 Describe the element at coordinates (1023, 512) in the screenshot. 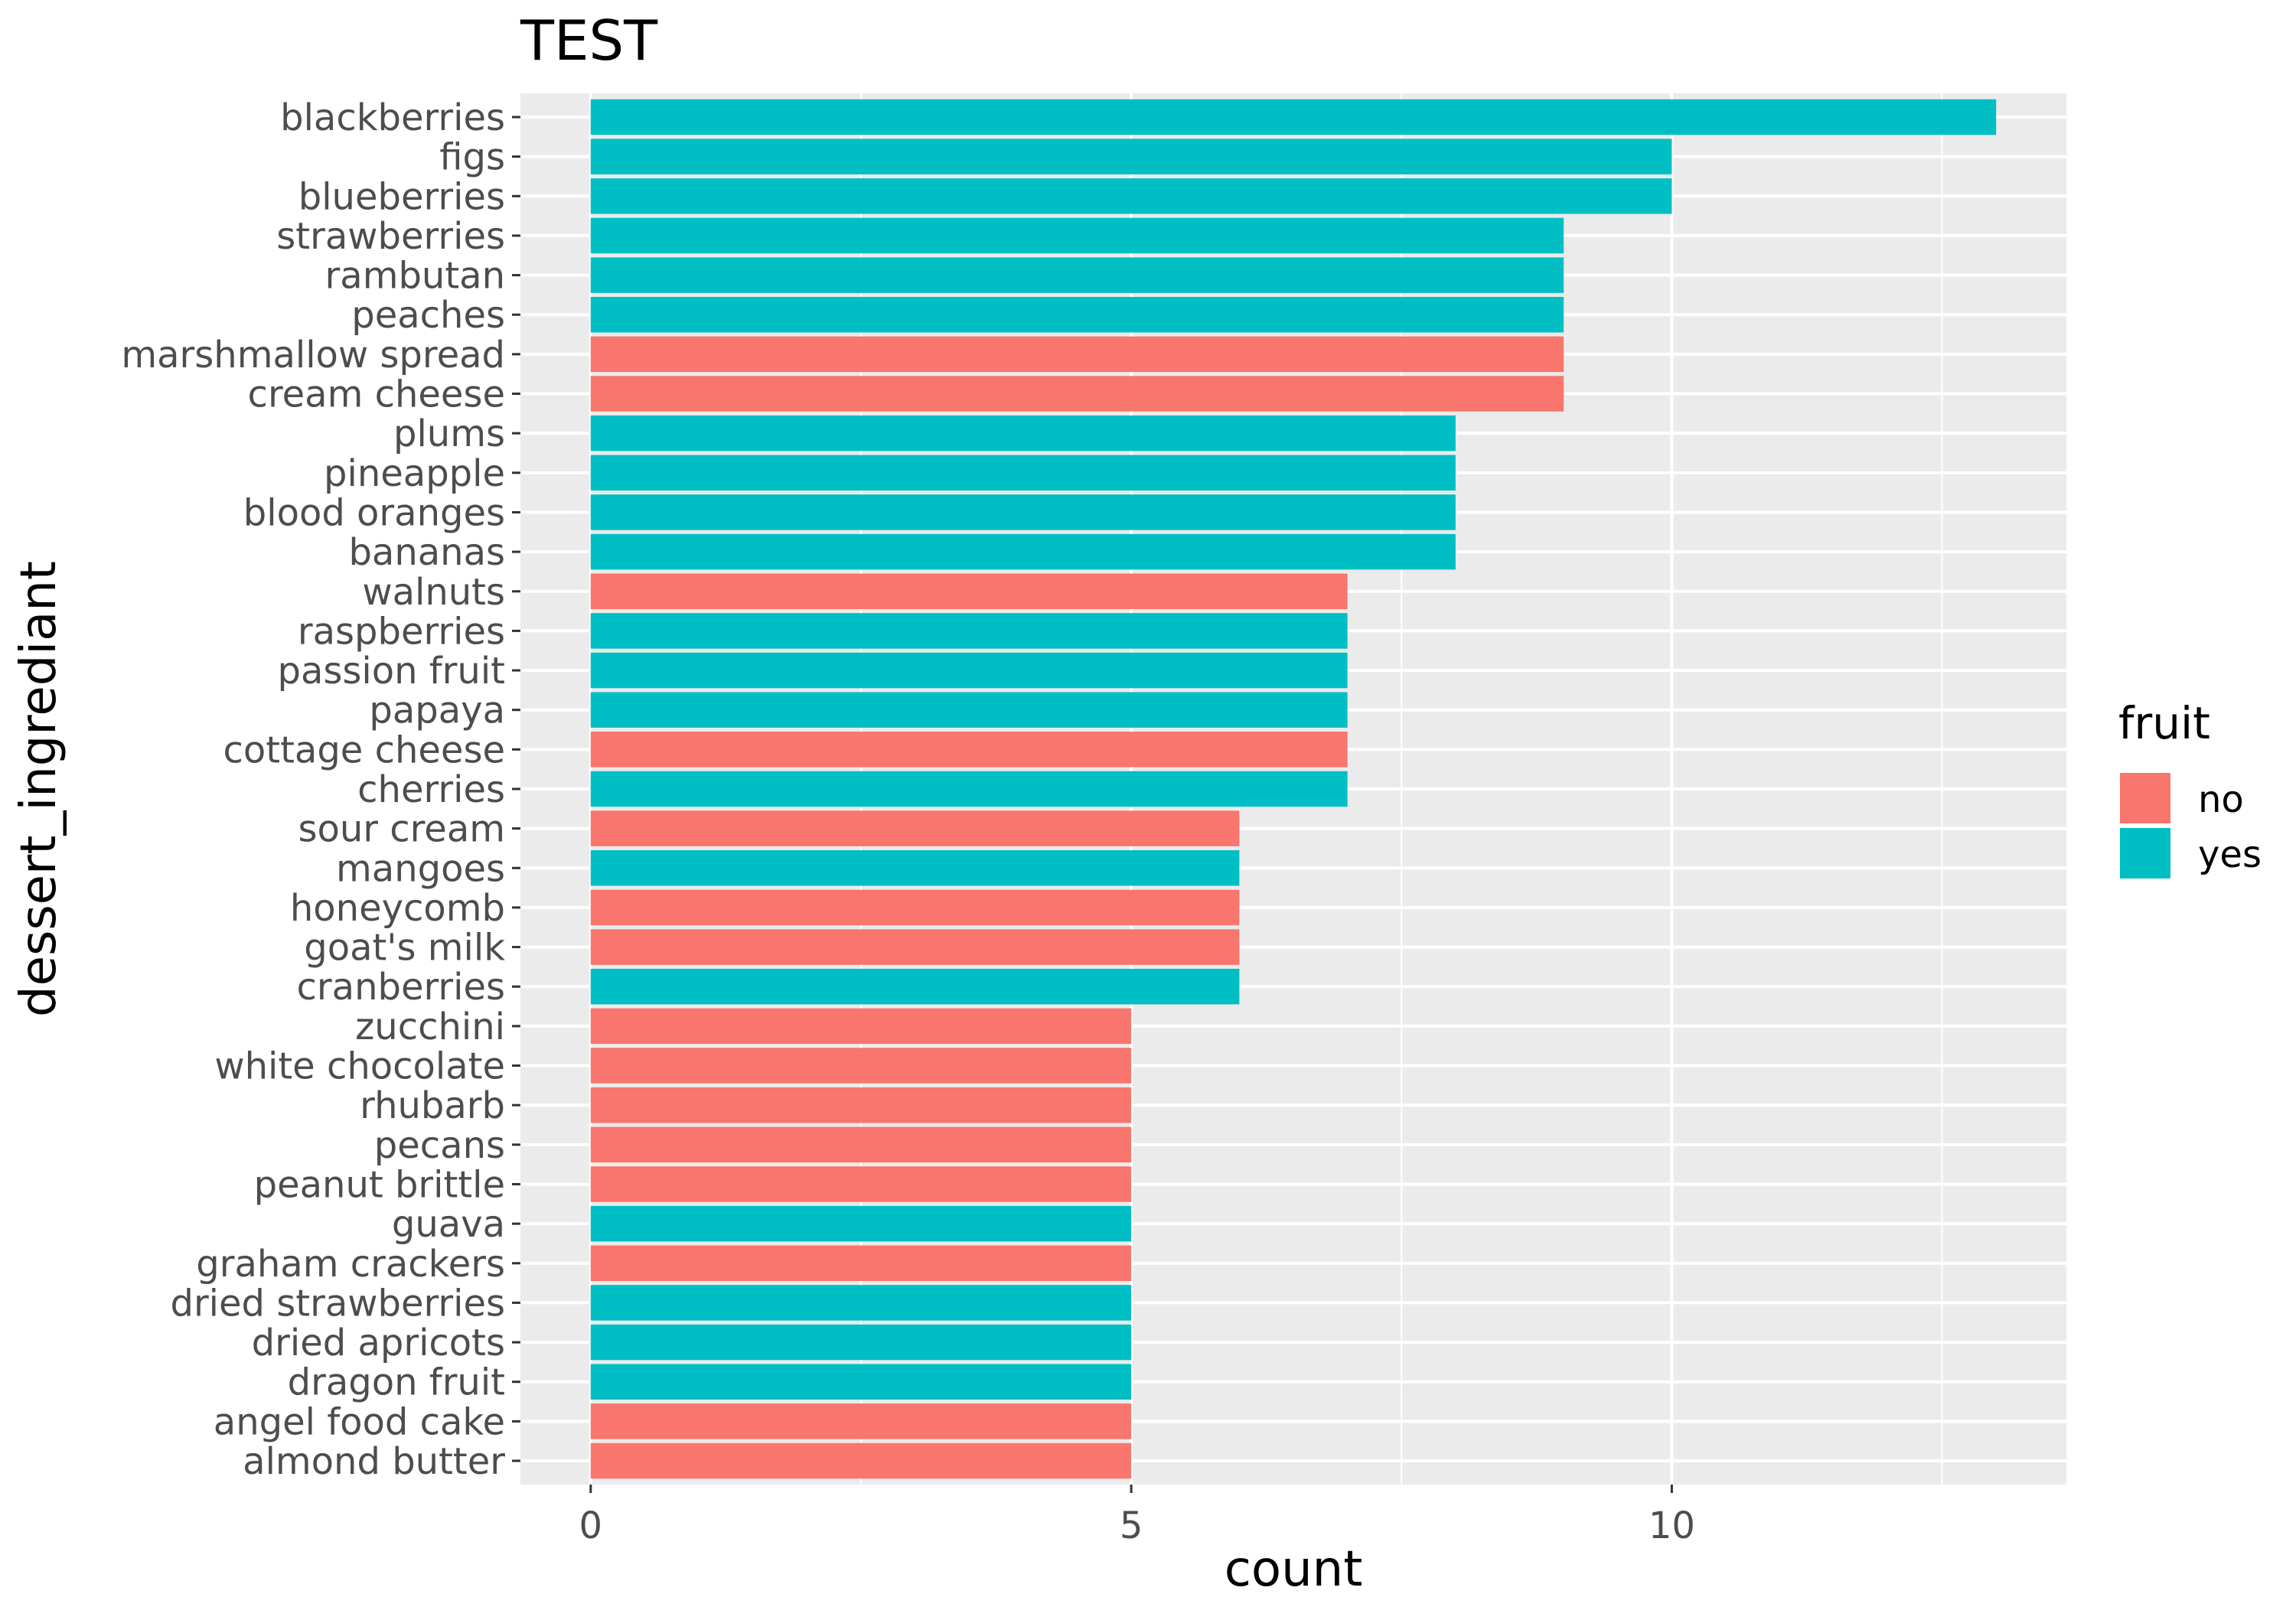

I see `bar-blood-oranges` at that location.